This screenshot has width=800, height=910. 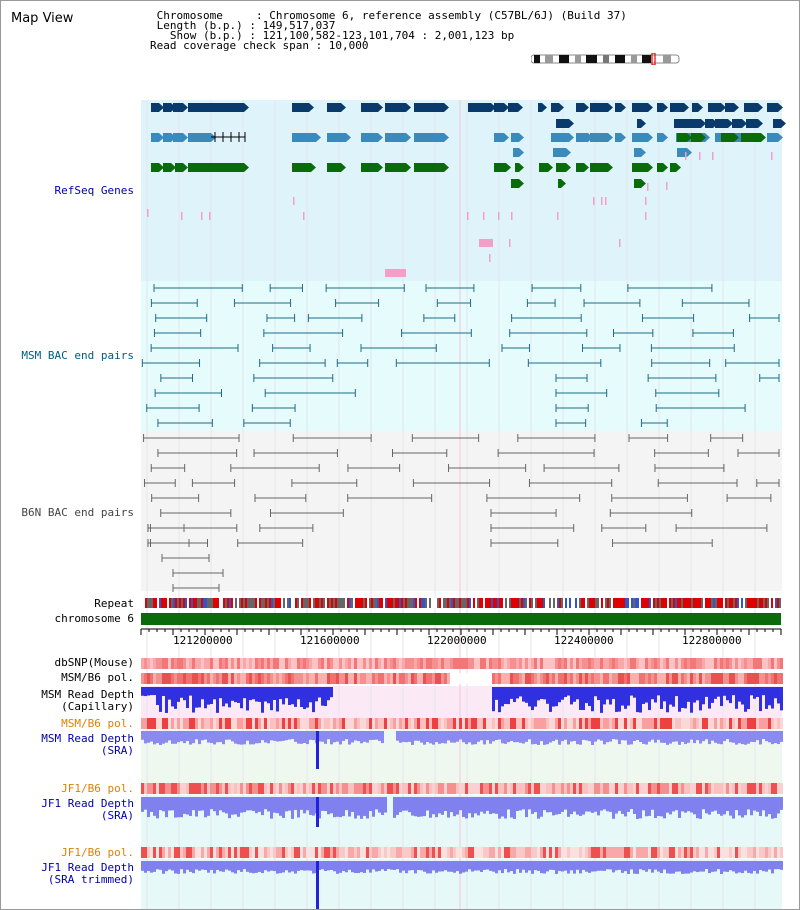 What do you see at coordinates (87, 809) in the screenshot?
I see `track-label-jf1-depth-sra: JF1 Read Depth (SRA)` at bounding box center [87, 809].